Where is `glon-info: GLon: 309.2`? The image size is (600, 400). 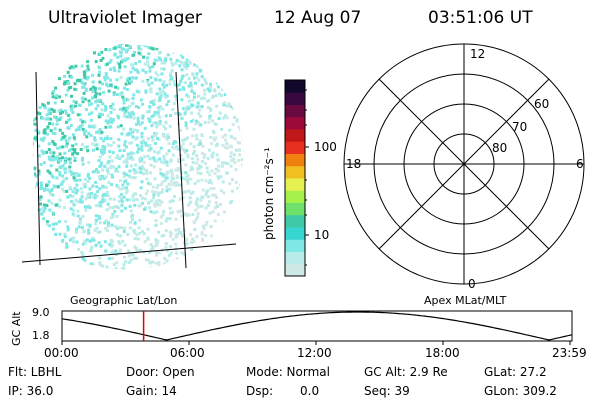
glon-info: GLon: 309.2 is located at coordinates (520, 391).